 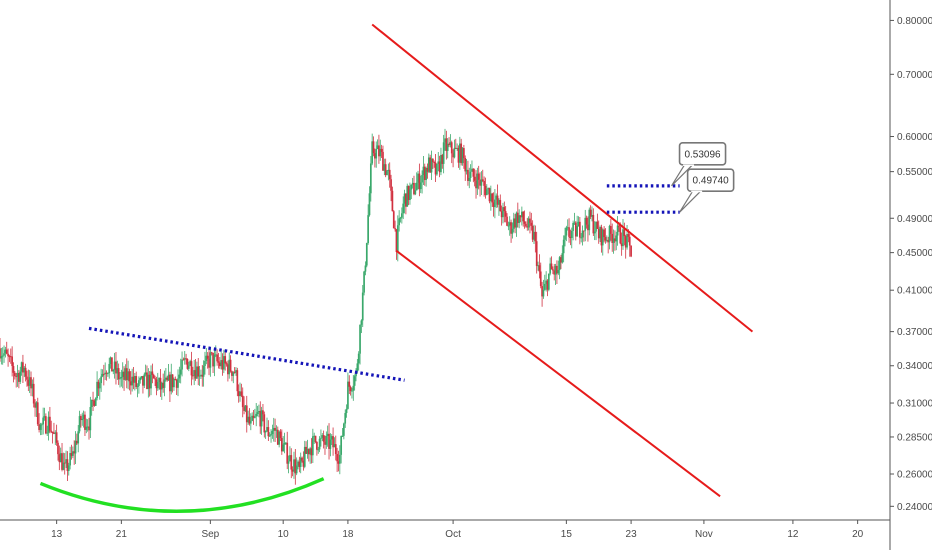 I want to click on callout-box, so click(x=702, y=154).